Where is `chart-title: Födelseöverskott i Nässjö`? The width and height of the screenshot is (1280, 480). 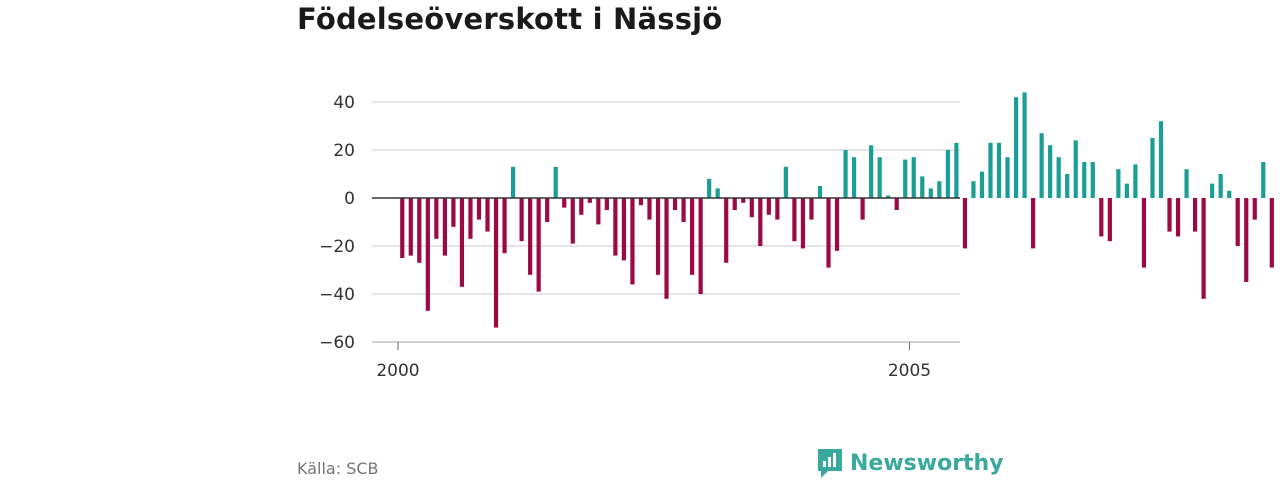 chart-title: Födelseöverskott i Nässjö is located at coordinates (510, 19).